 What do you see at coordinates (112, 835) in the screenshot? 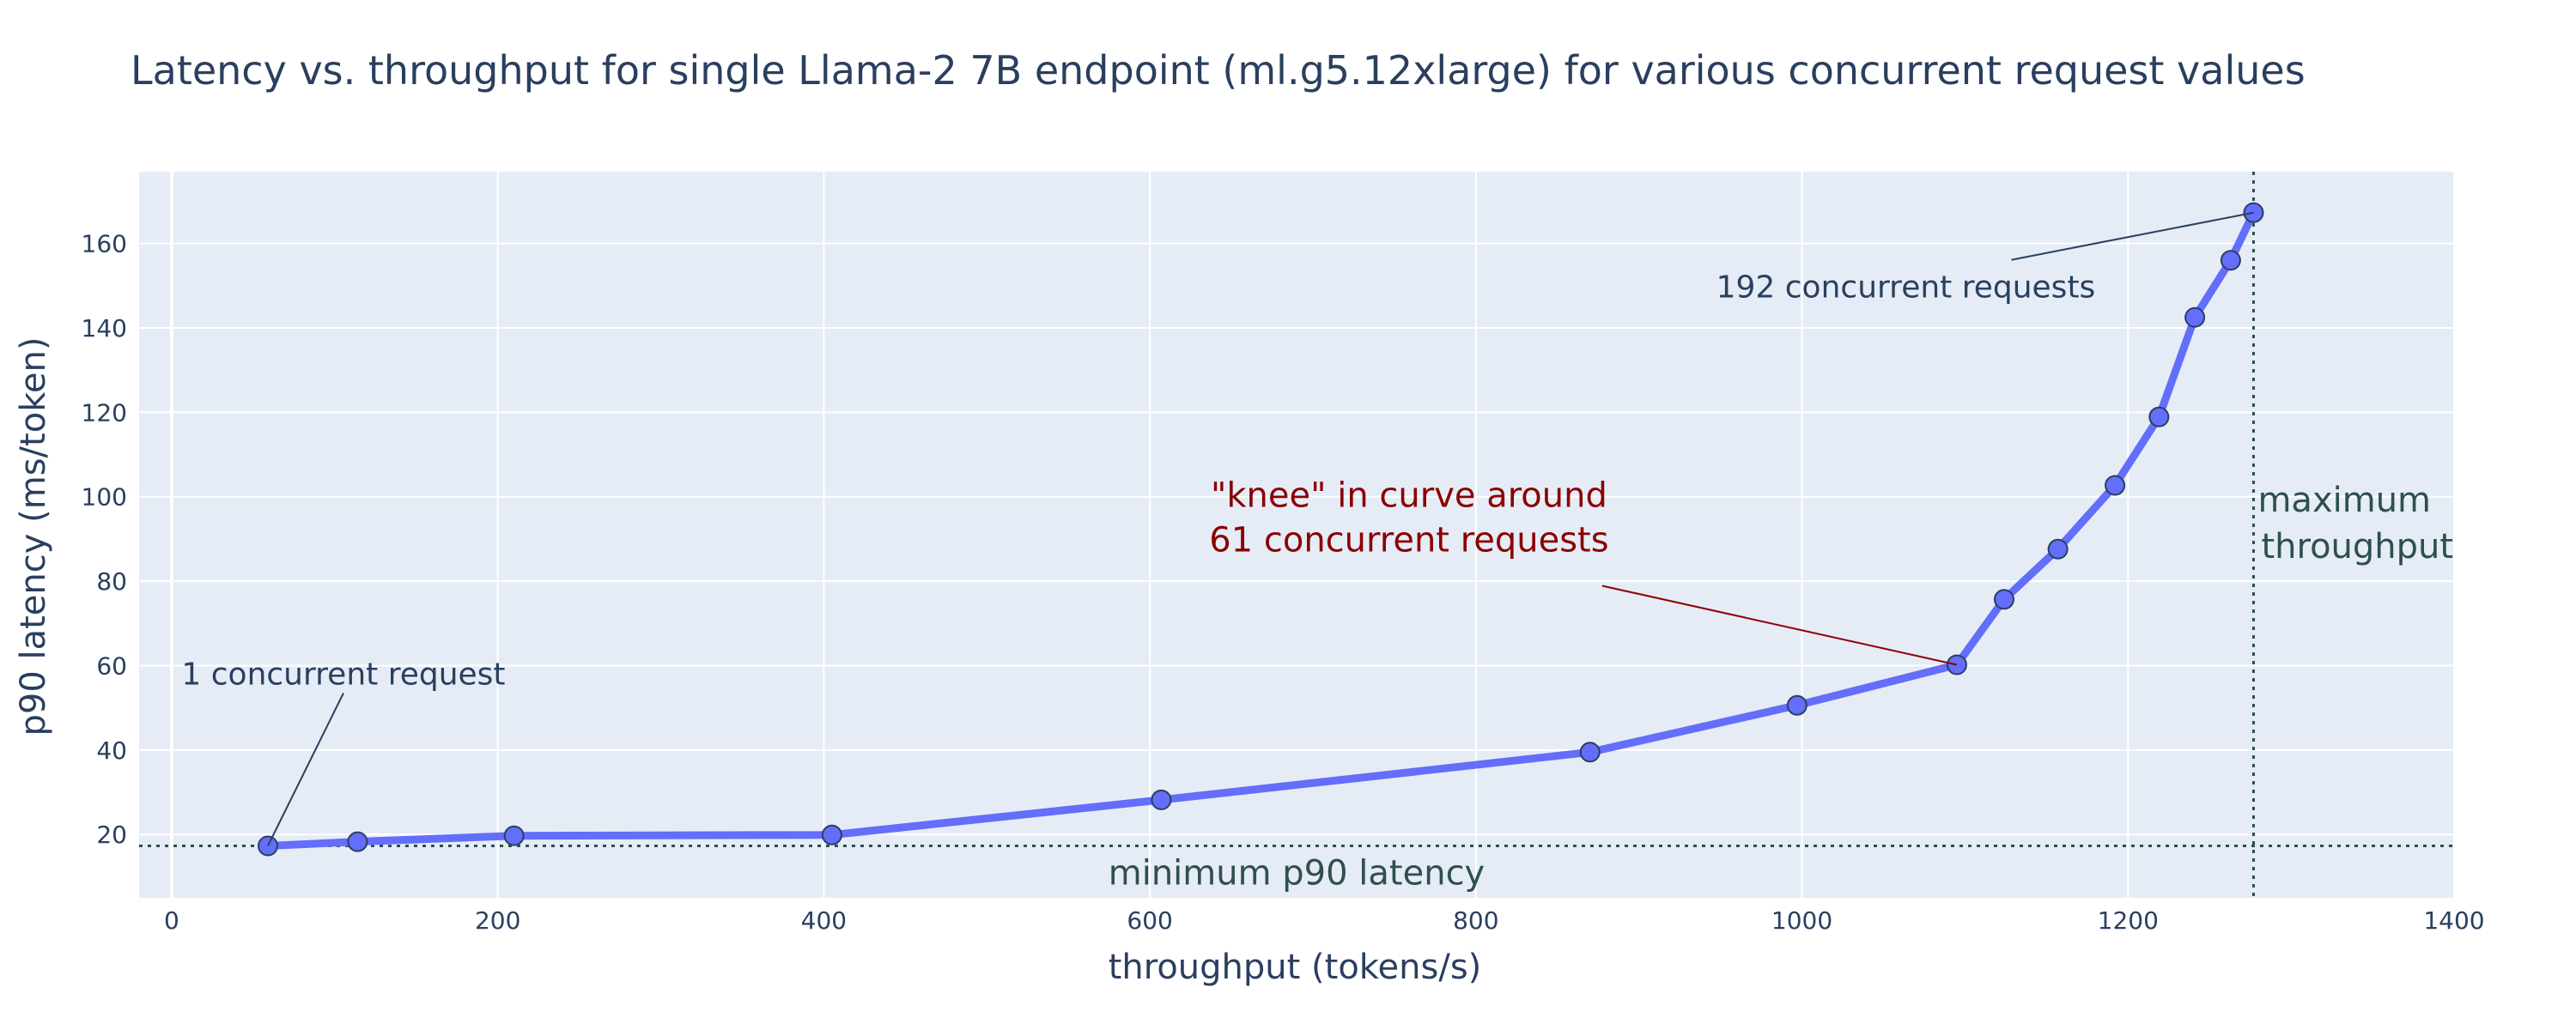
I see `y-tick-label: 20` at bounding box center [112, 835].